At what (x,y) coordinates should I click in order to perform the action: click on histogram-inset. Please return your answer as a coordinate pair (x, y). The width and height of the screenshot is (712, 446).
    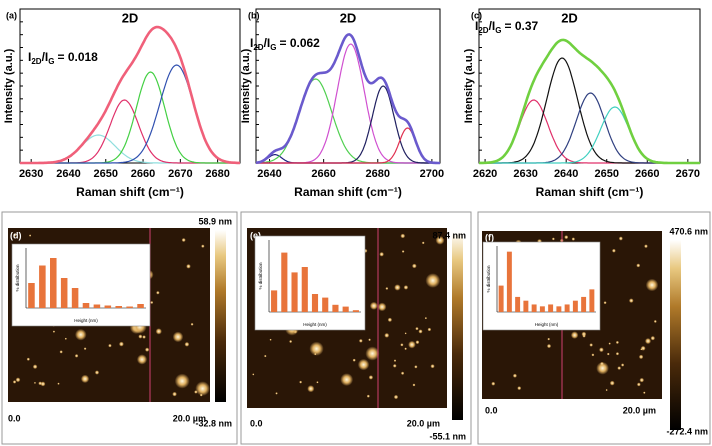
    Looking at the image, I should click on (310, 283).